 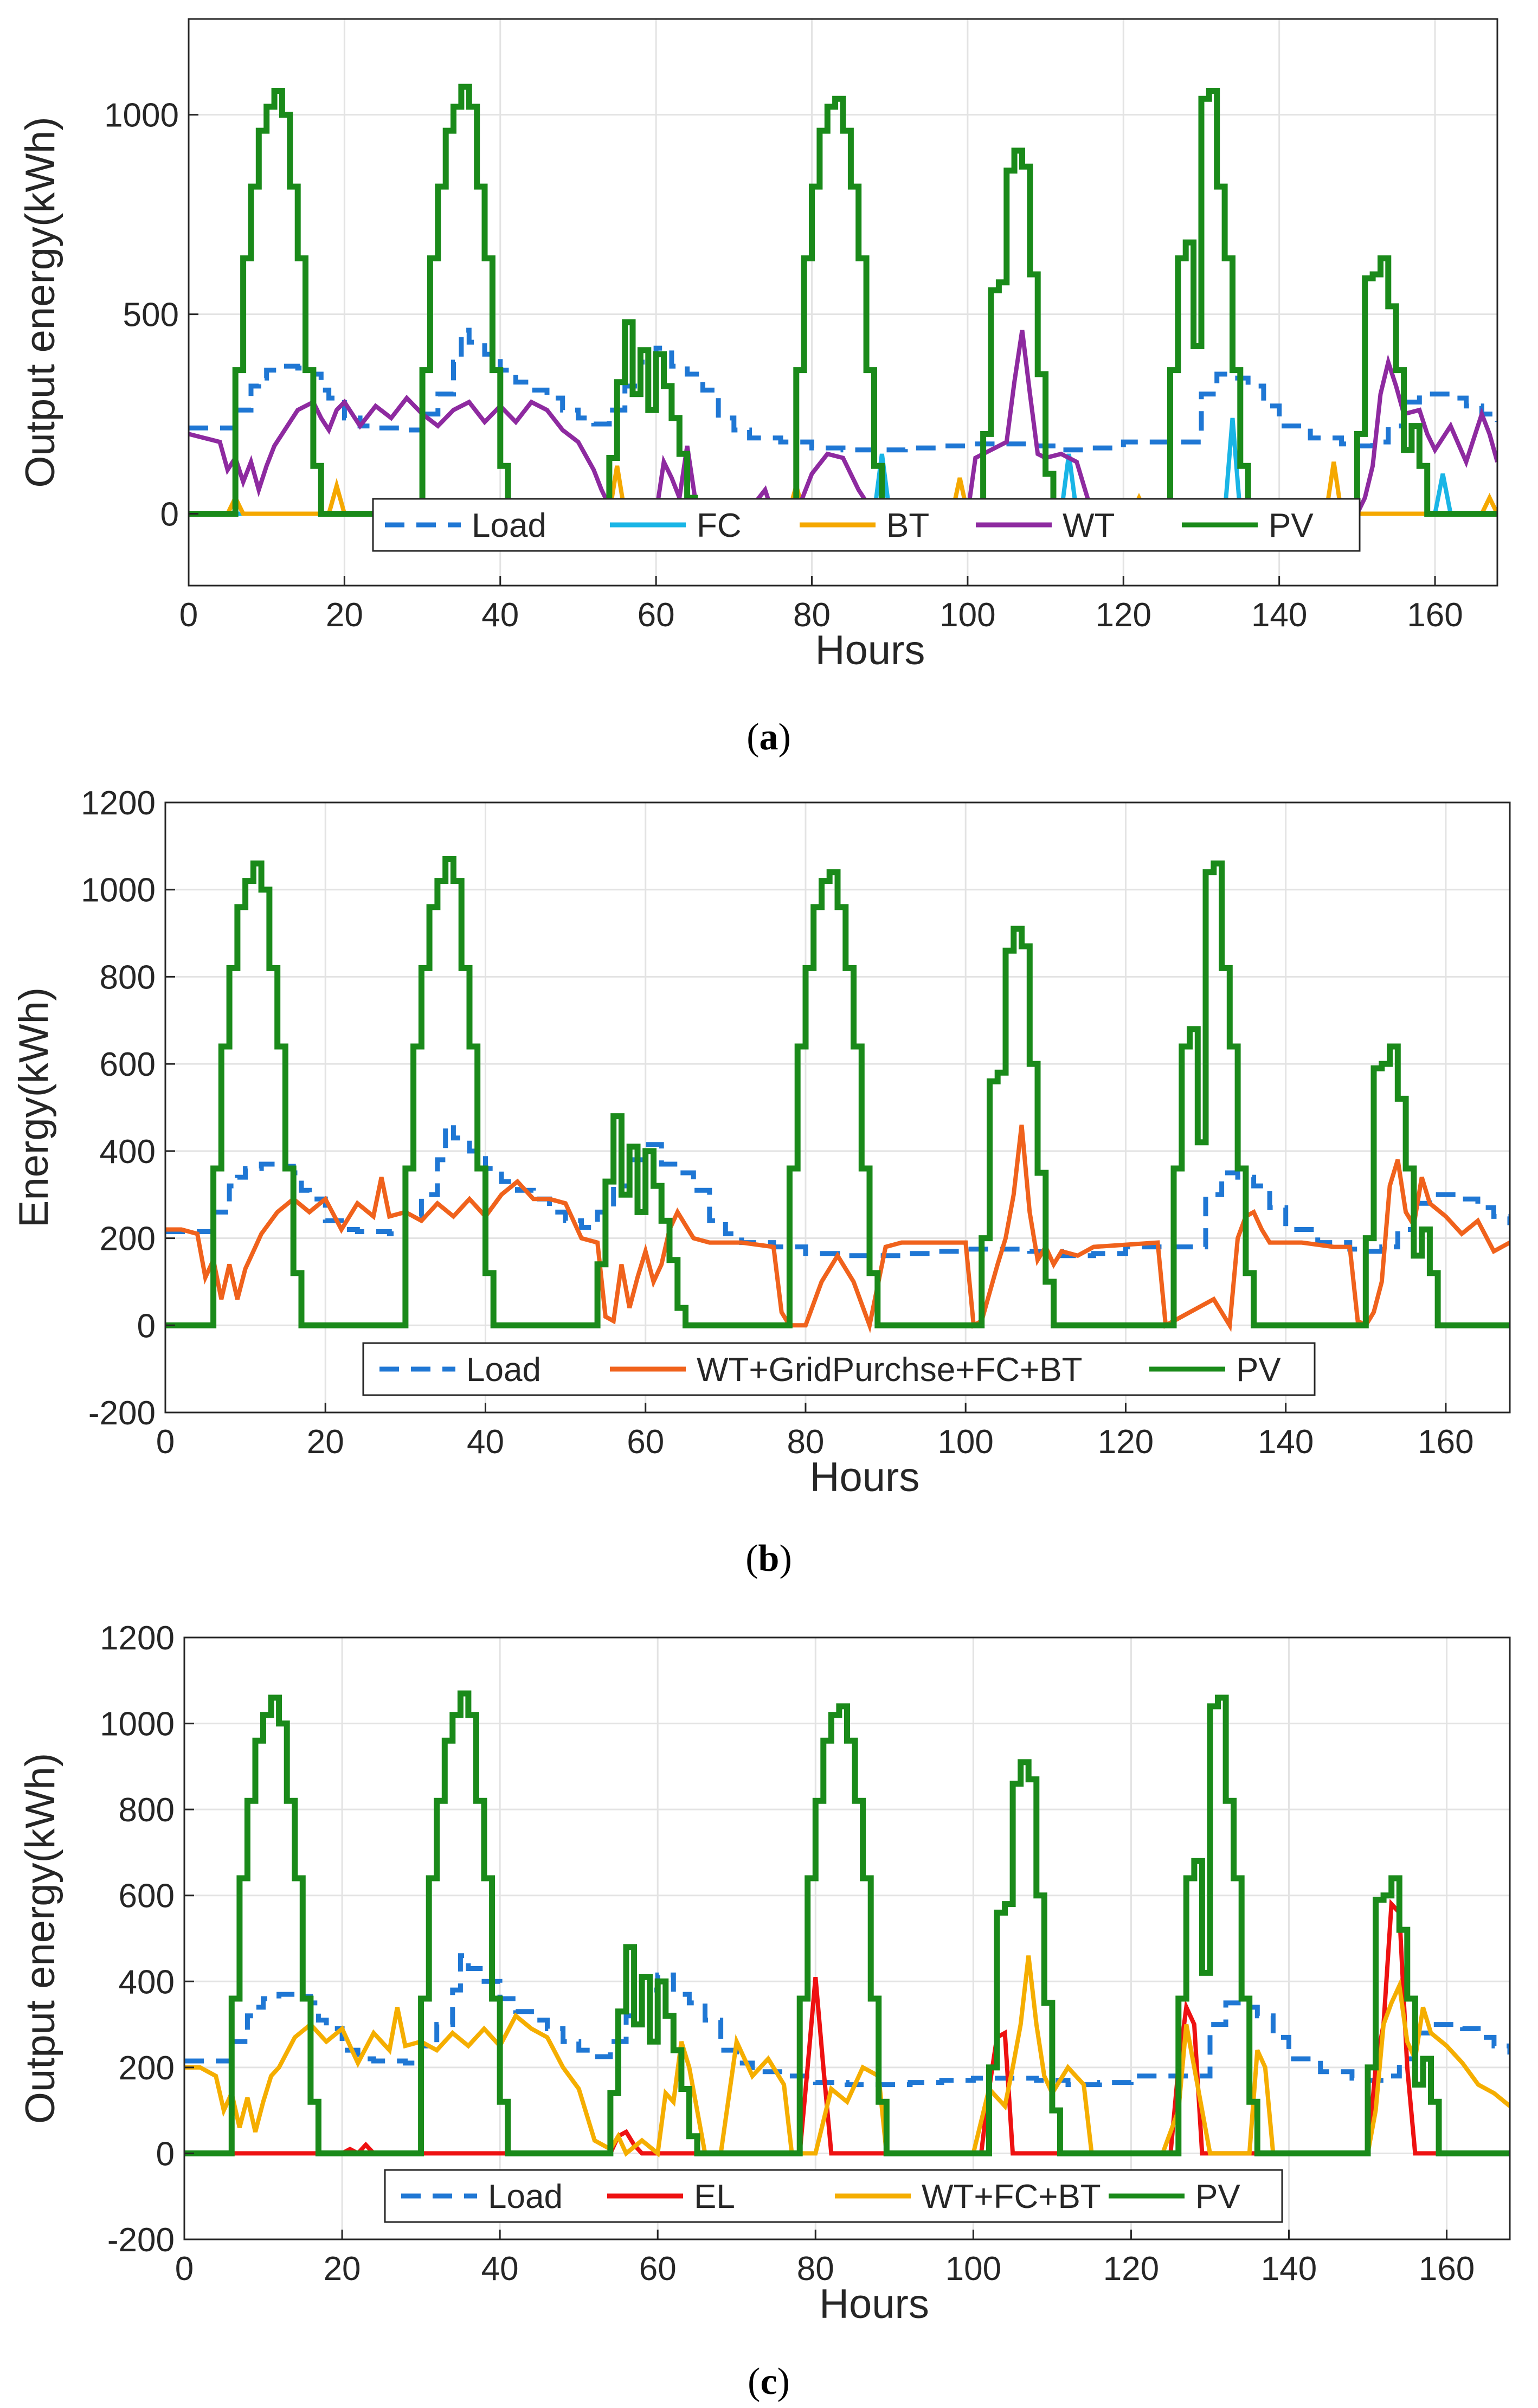 I want to click on legend-label: WT+GridPurchse+FC+BT, so click(x=889, y=1370).